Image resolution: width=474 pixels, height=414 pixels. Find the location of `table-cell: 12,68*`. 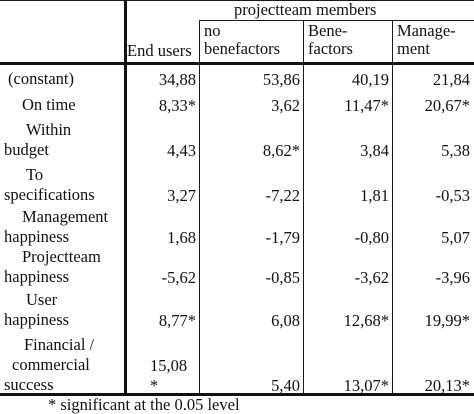

table-cell: 12,68* is located at coordinates (366, 320).